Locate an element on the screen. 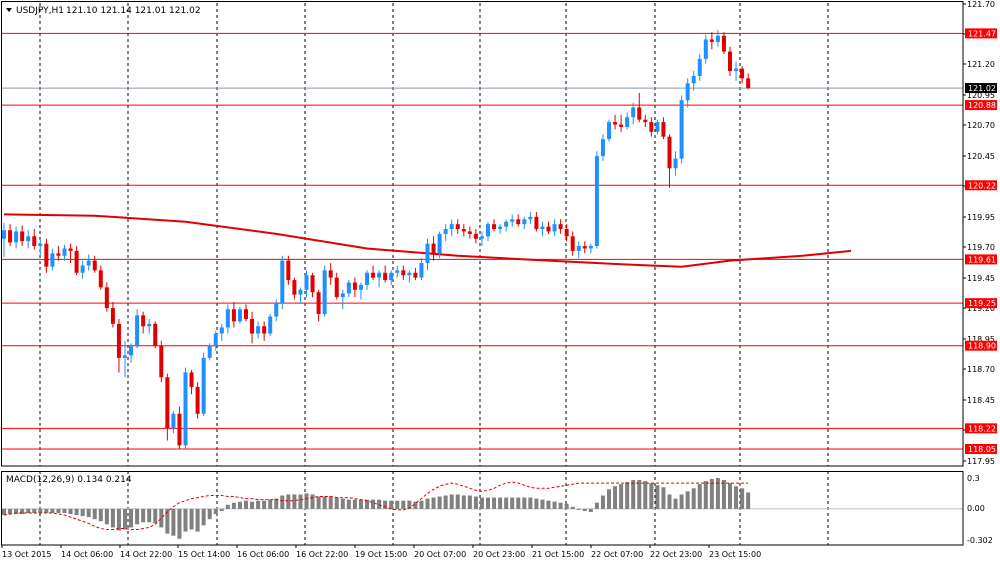  level-price-tag-label: 119.61 is located at coordinates (982, 259).